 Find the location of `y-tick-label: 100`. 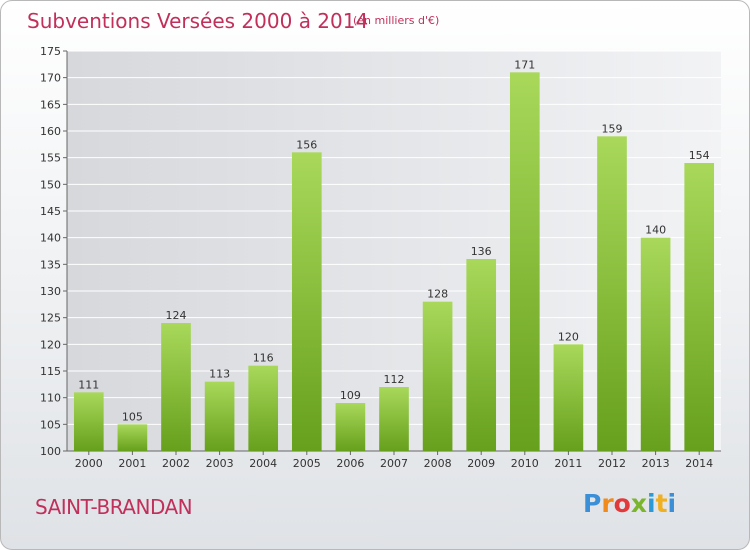

y-tick-label: 100 is located at coordinates (50, 451).